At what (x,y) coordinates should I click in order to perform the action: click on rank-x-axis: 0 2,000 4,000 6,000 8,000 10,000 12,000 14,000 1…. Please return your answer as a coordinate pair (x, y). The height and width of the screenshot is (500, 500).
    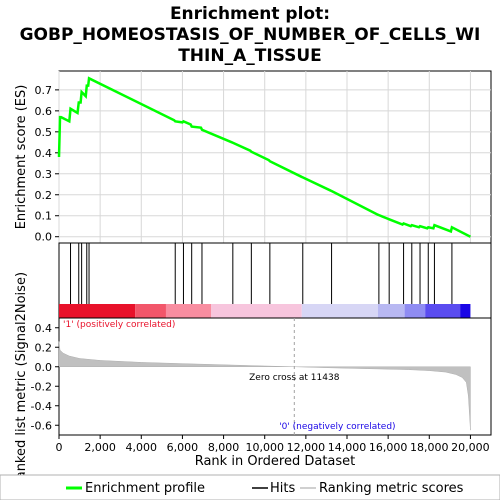
    Looking at the image, I should click on (273, 444).